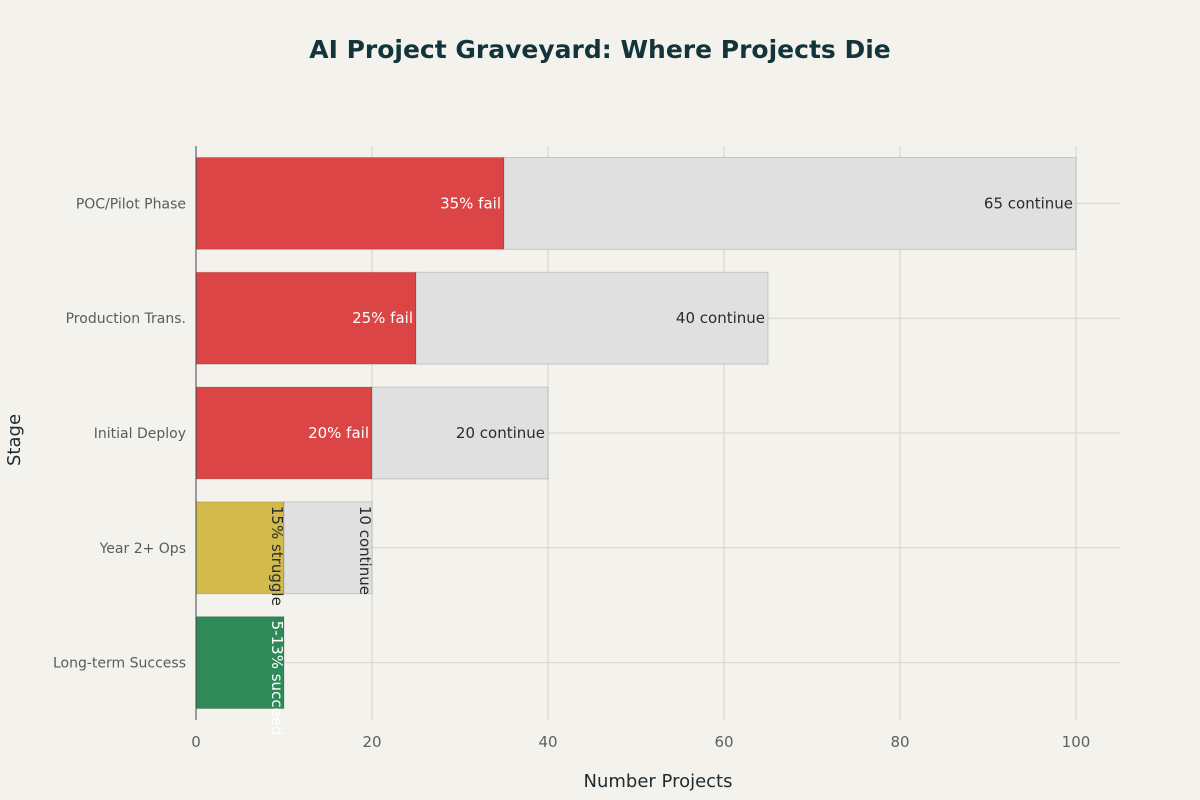 This screenshot has height=800, width=1200. Describe the element at coordinates (720, 318) in the screenshot. I see `bar-label: 40 continue` at that location.